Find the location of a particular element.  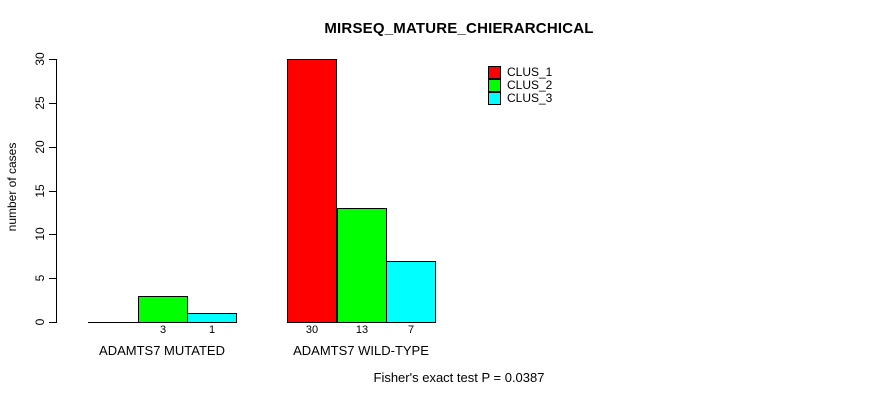

legend: CLUS_1 CLUS_2 CLUS_3 is located at coordinates (520, 85).